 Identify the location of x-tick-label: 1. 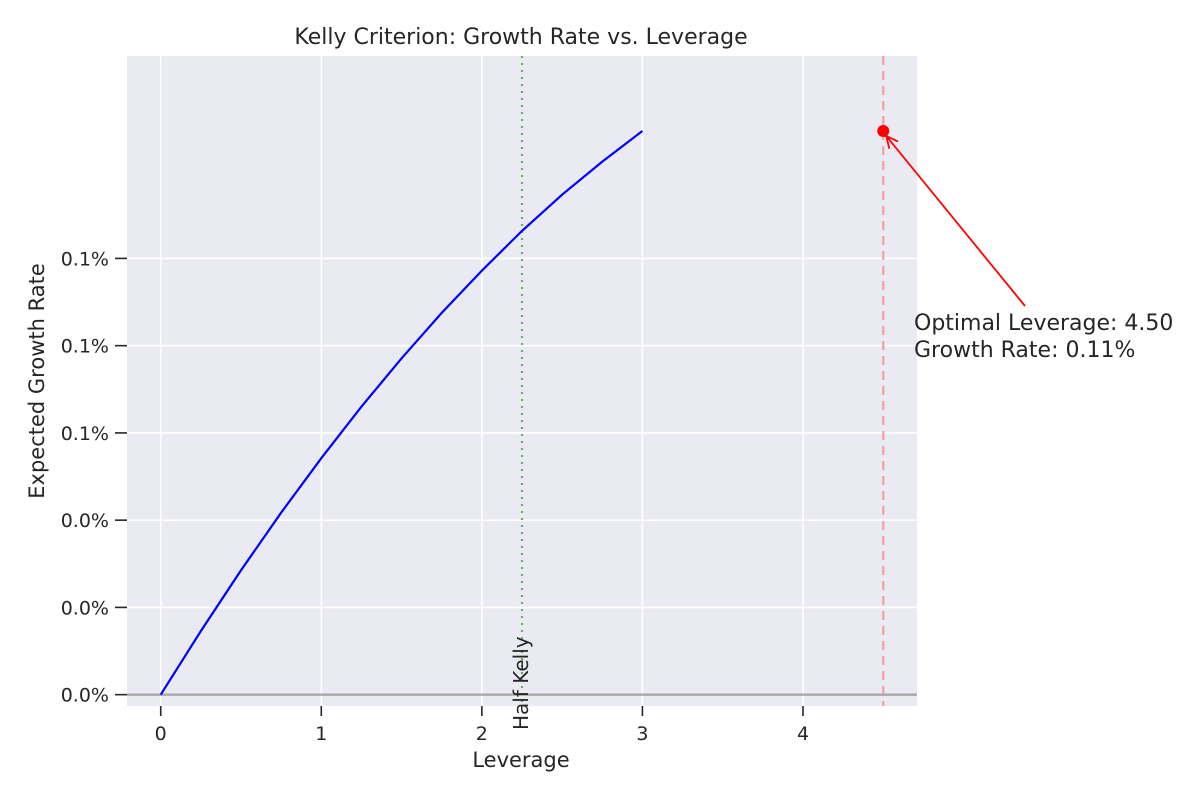
(321, 734).